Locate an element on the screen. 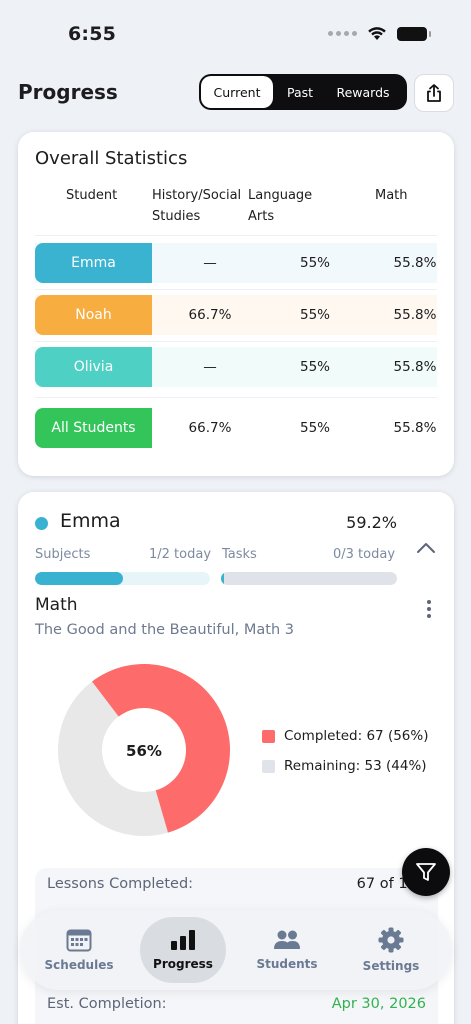 The height and width of the screenshot is (1024, 471). donut-center-label: 56% is located at coordinates (144, 751).